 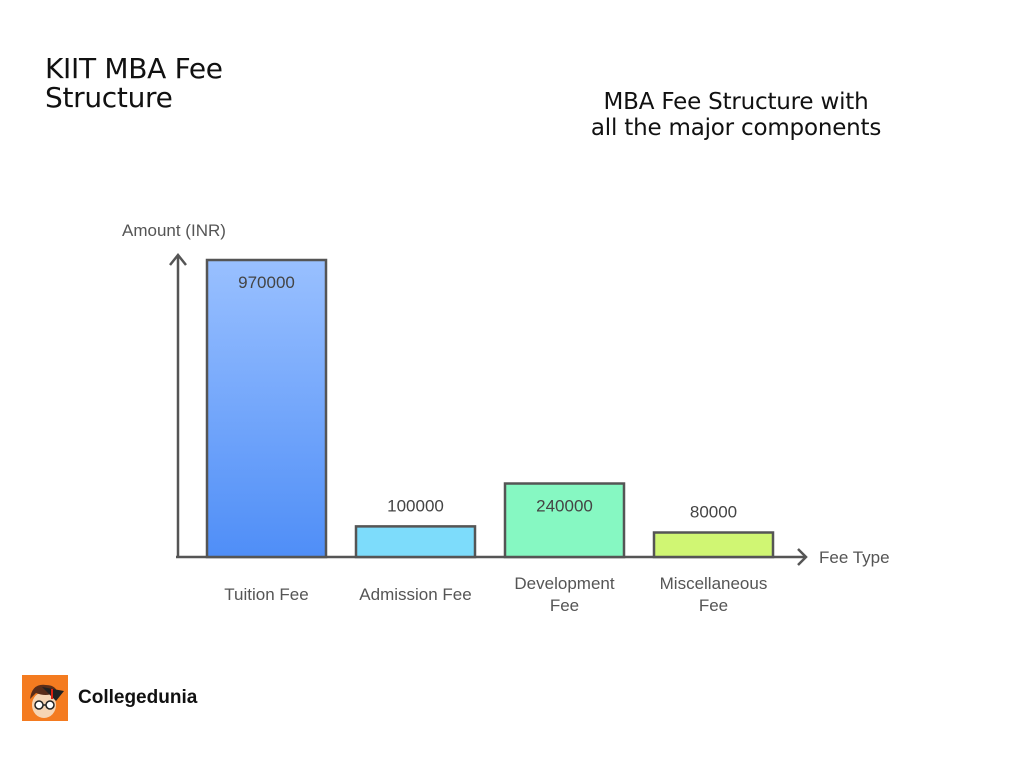 What do you see at coordinates (415, 594) in the screenshot?
I see `category-label: Admission Fee` at bounding box center [415, 594].